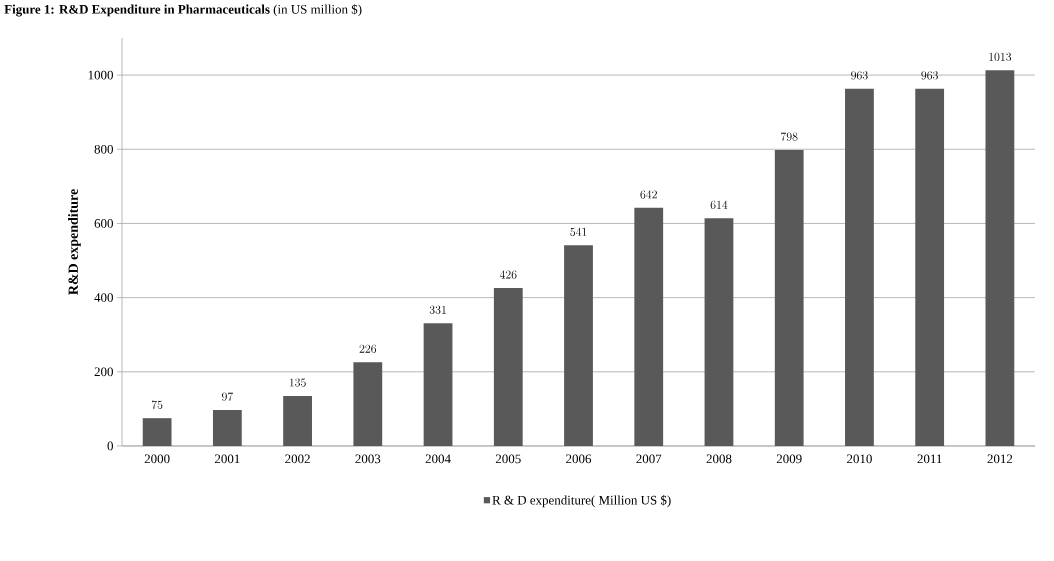  What do you see at coordinates (157, 404) in the screenshot?
I see `data-label: 75` at bounding box center [157, 404].